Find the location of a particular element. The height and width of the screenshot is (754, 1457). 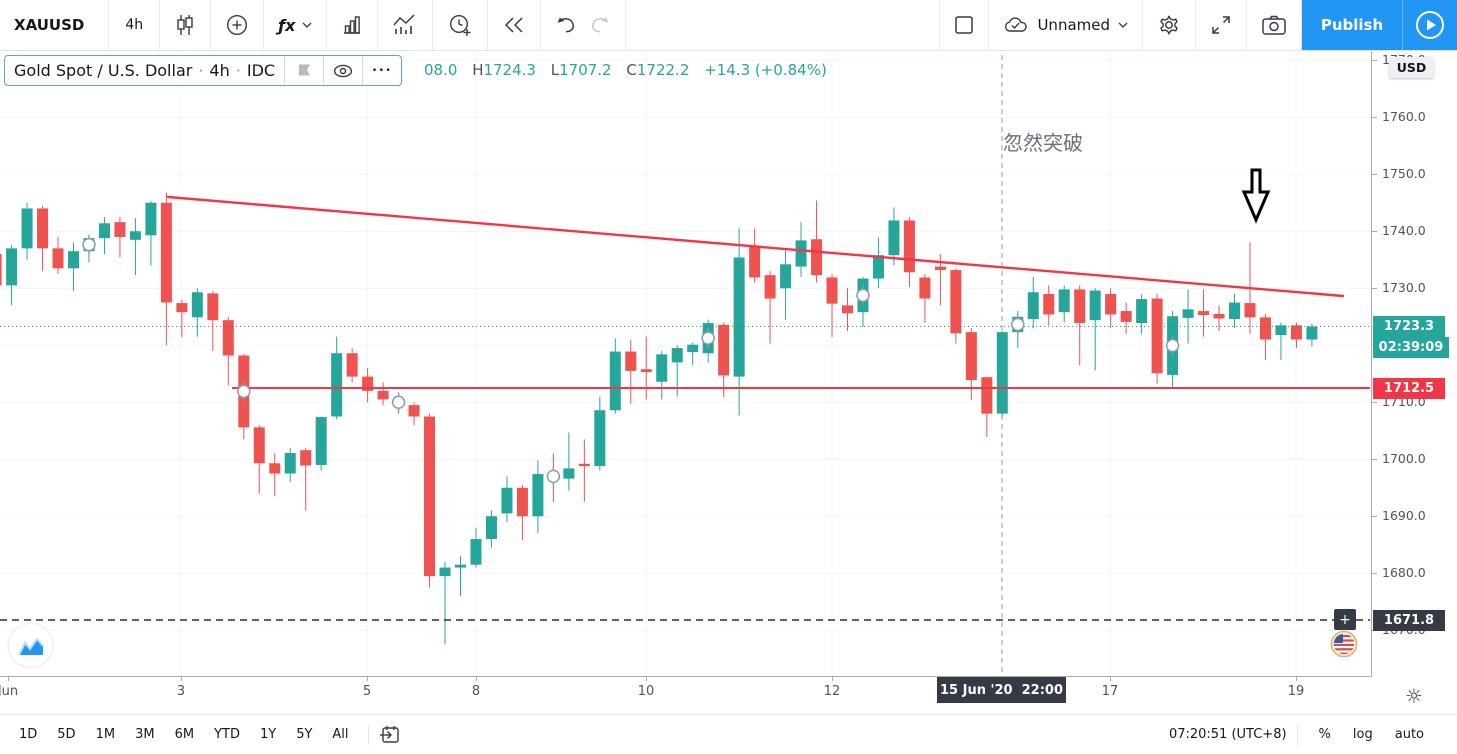

price-tick-label: 1730.0 is located at coordinates (1404, 288).